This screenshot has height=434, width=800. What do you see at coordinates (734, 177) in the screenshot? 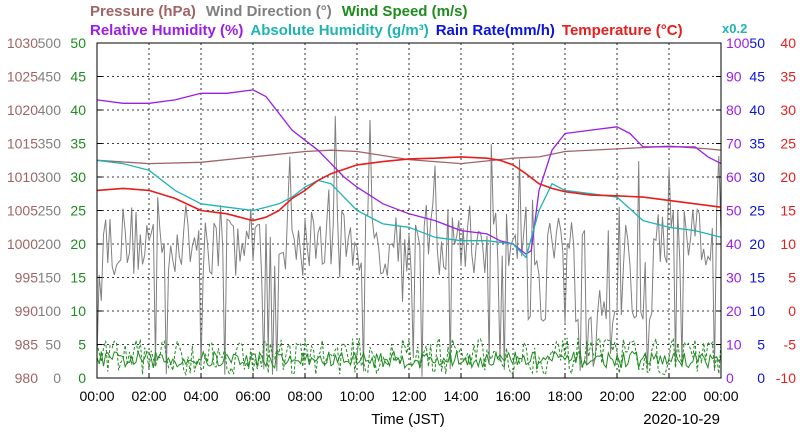
I see `y-tick-label: 60` at bounding box center [734, 177].